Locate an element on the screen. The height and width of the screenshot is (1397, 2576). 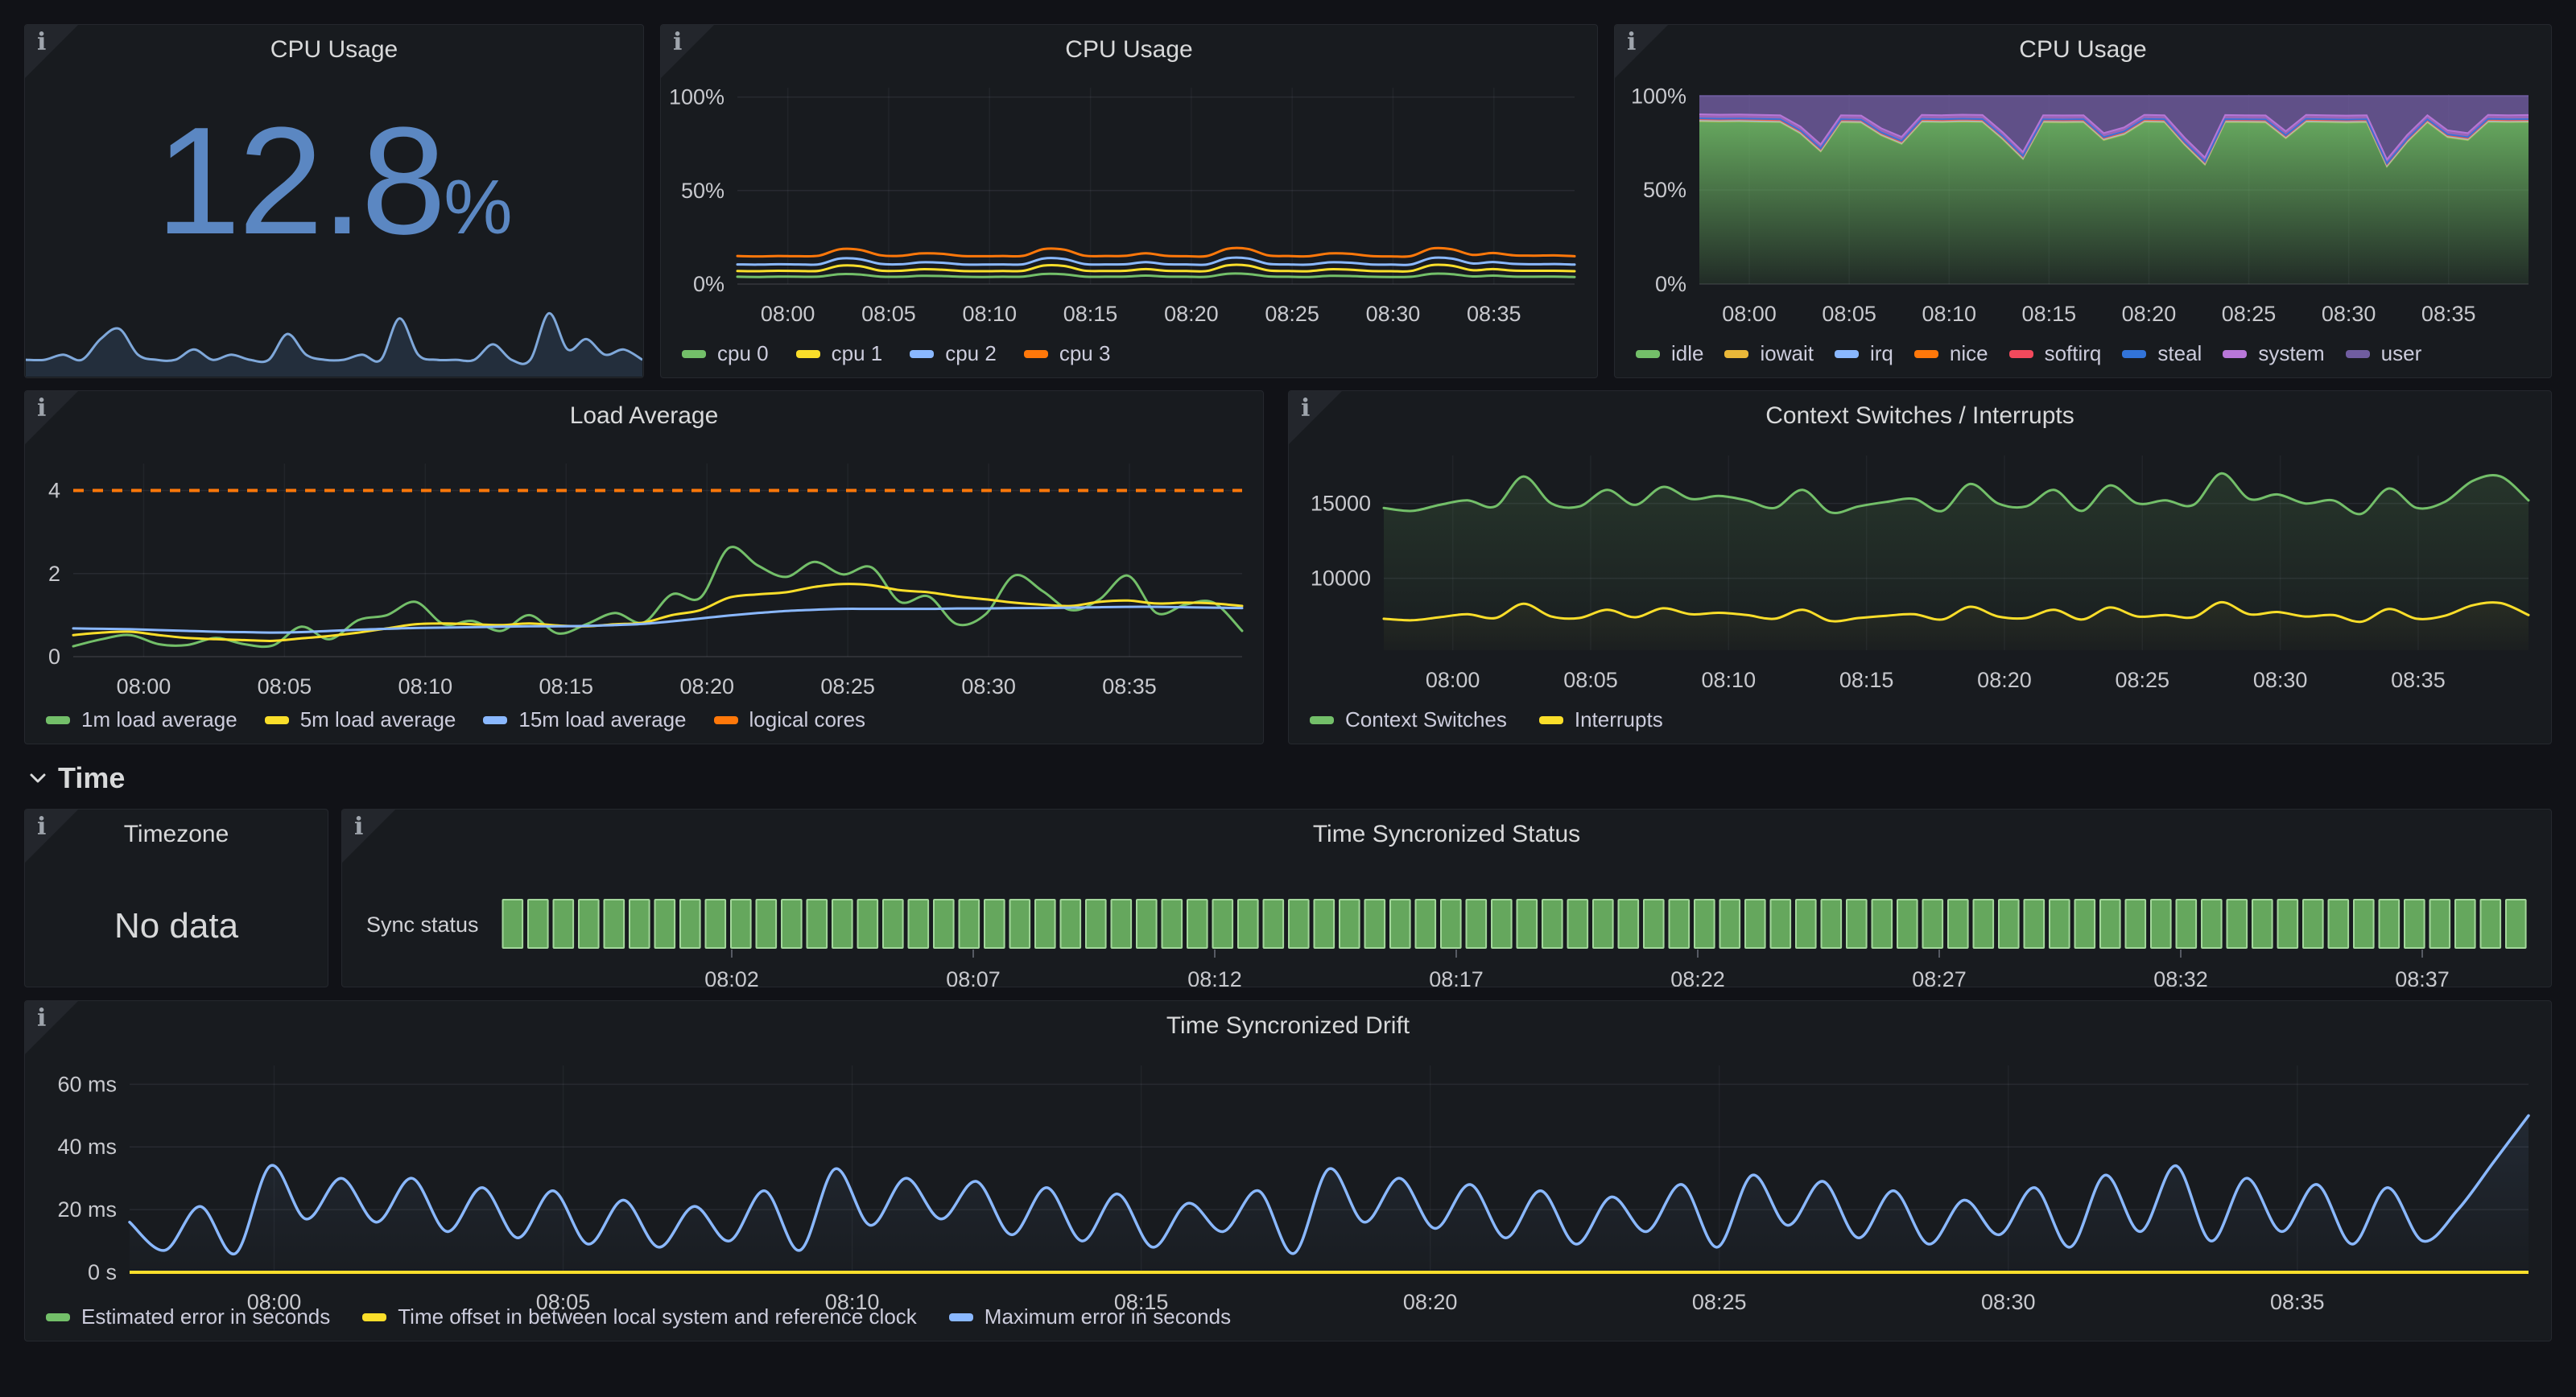
panel-title: Load Average is located at coordinates (644, 415).